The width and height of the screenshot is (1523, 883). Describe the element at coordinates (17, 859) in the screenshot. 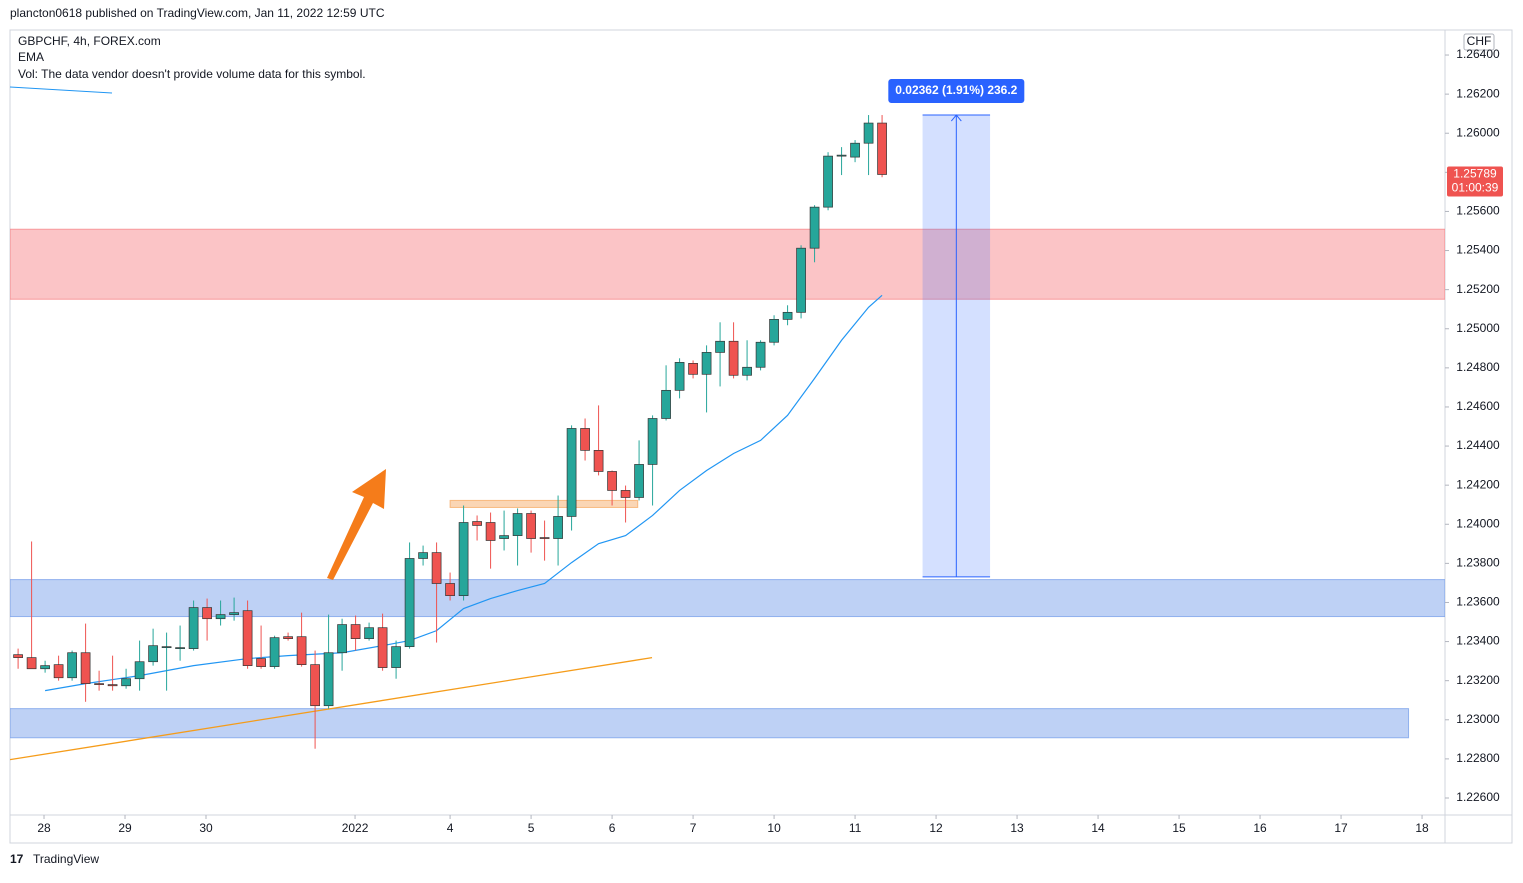

I see `logo: 17` at that location.